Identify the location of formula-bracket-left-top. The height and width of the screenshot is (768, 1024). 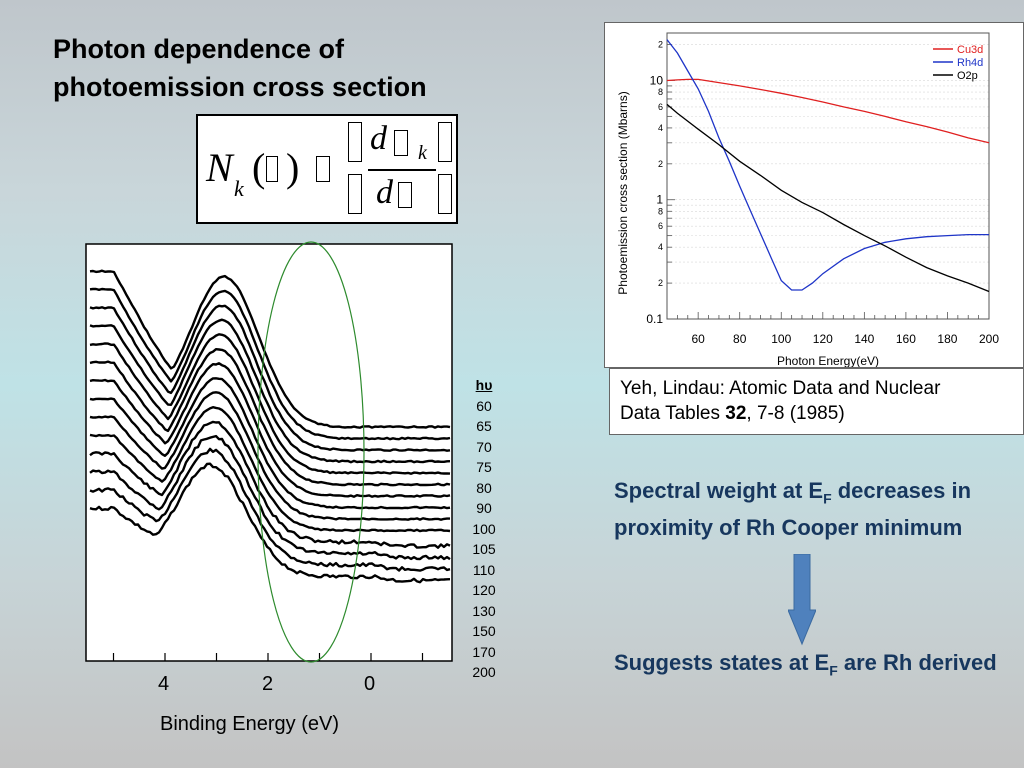
(355, 142).